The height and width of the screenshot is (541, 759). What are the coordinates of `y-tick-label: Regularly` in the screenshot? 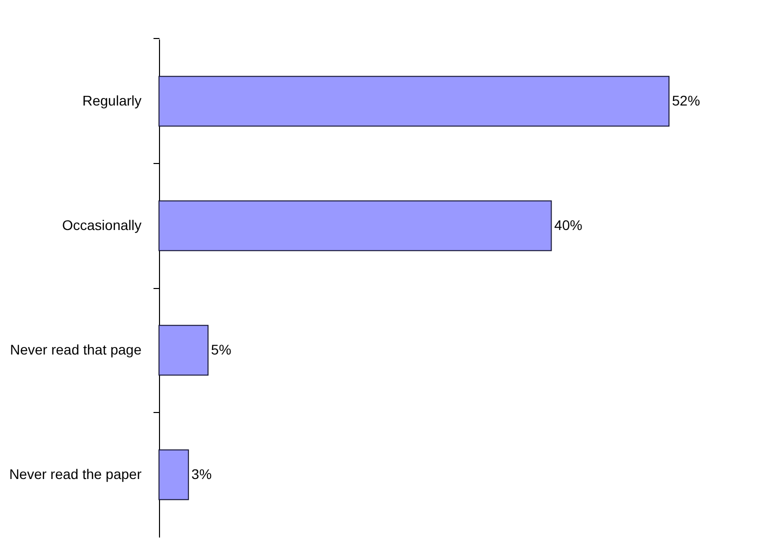 It's located at (112, 100).